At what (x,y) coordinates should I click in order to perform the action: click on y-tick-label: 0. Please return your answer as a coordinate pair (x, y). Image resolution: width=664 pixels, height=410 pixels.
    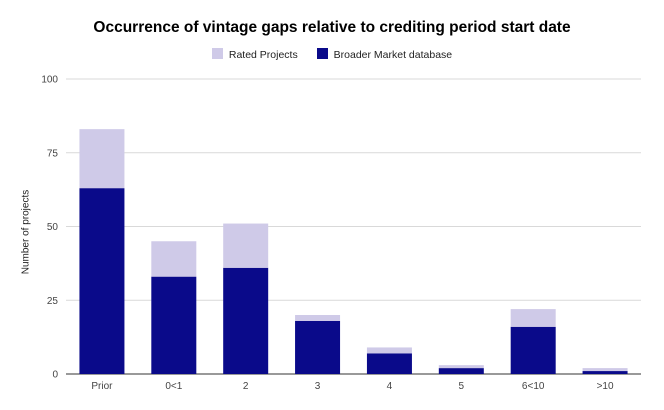
    Looking at the image, I should click on (55, 375).